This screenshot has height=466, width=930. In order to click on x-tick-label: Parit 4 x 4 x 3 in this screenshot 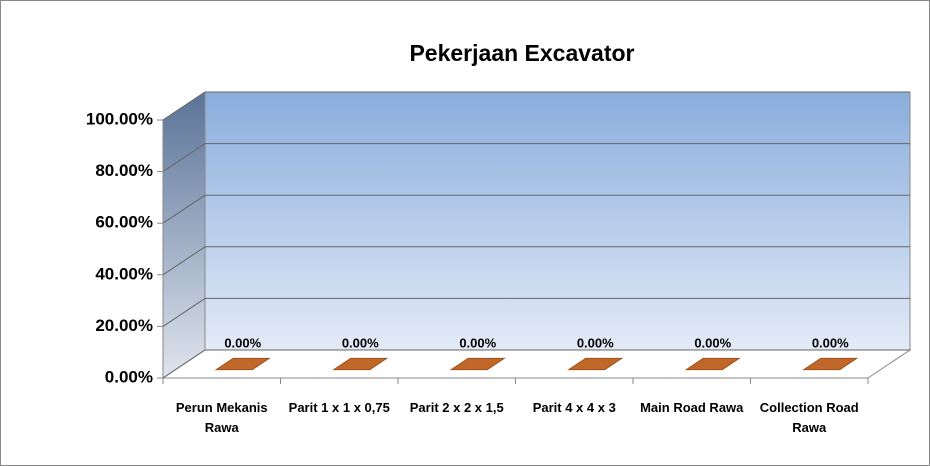, I will do `click(574, 407)`.